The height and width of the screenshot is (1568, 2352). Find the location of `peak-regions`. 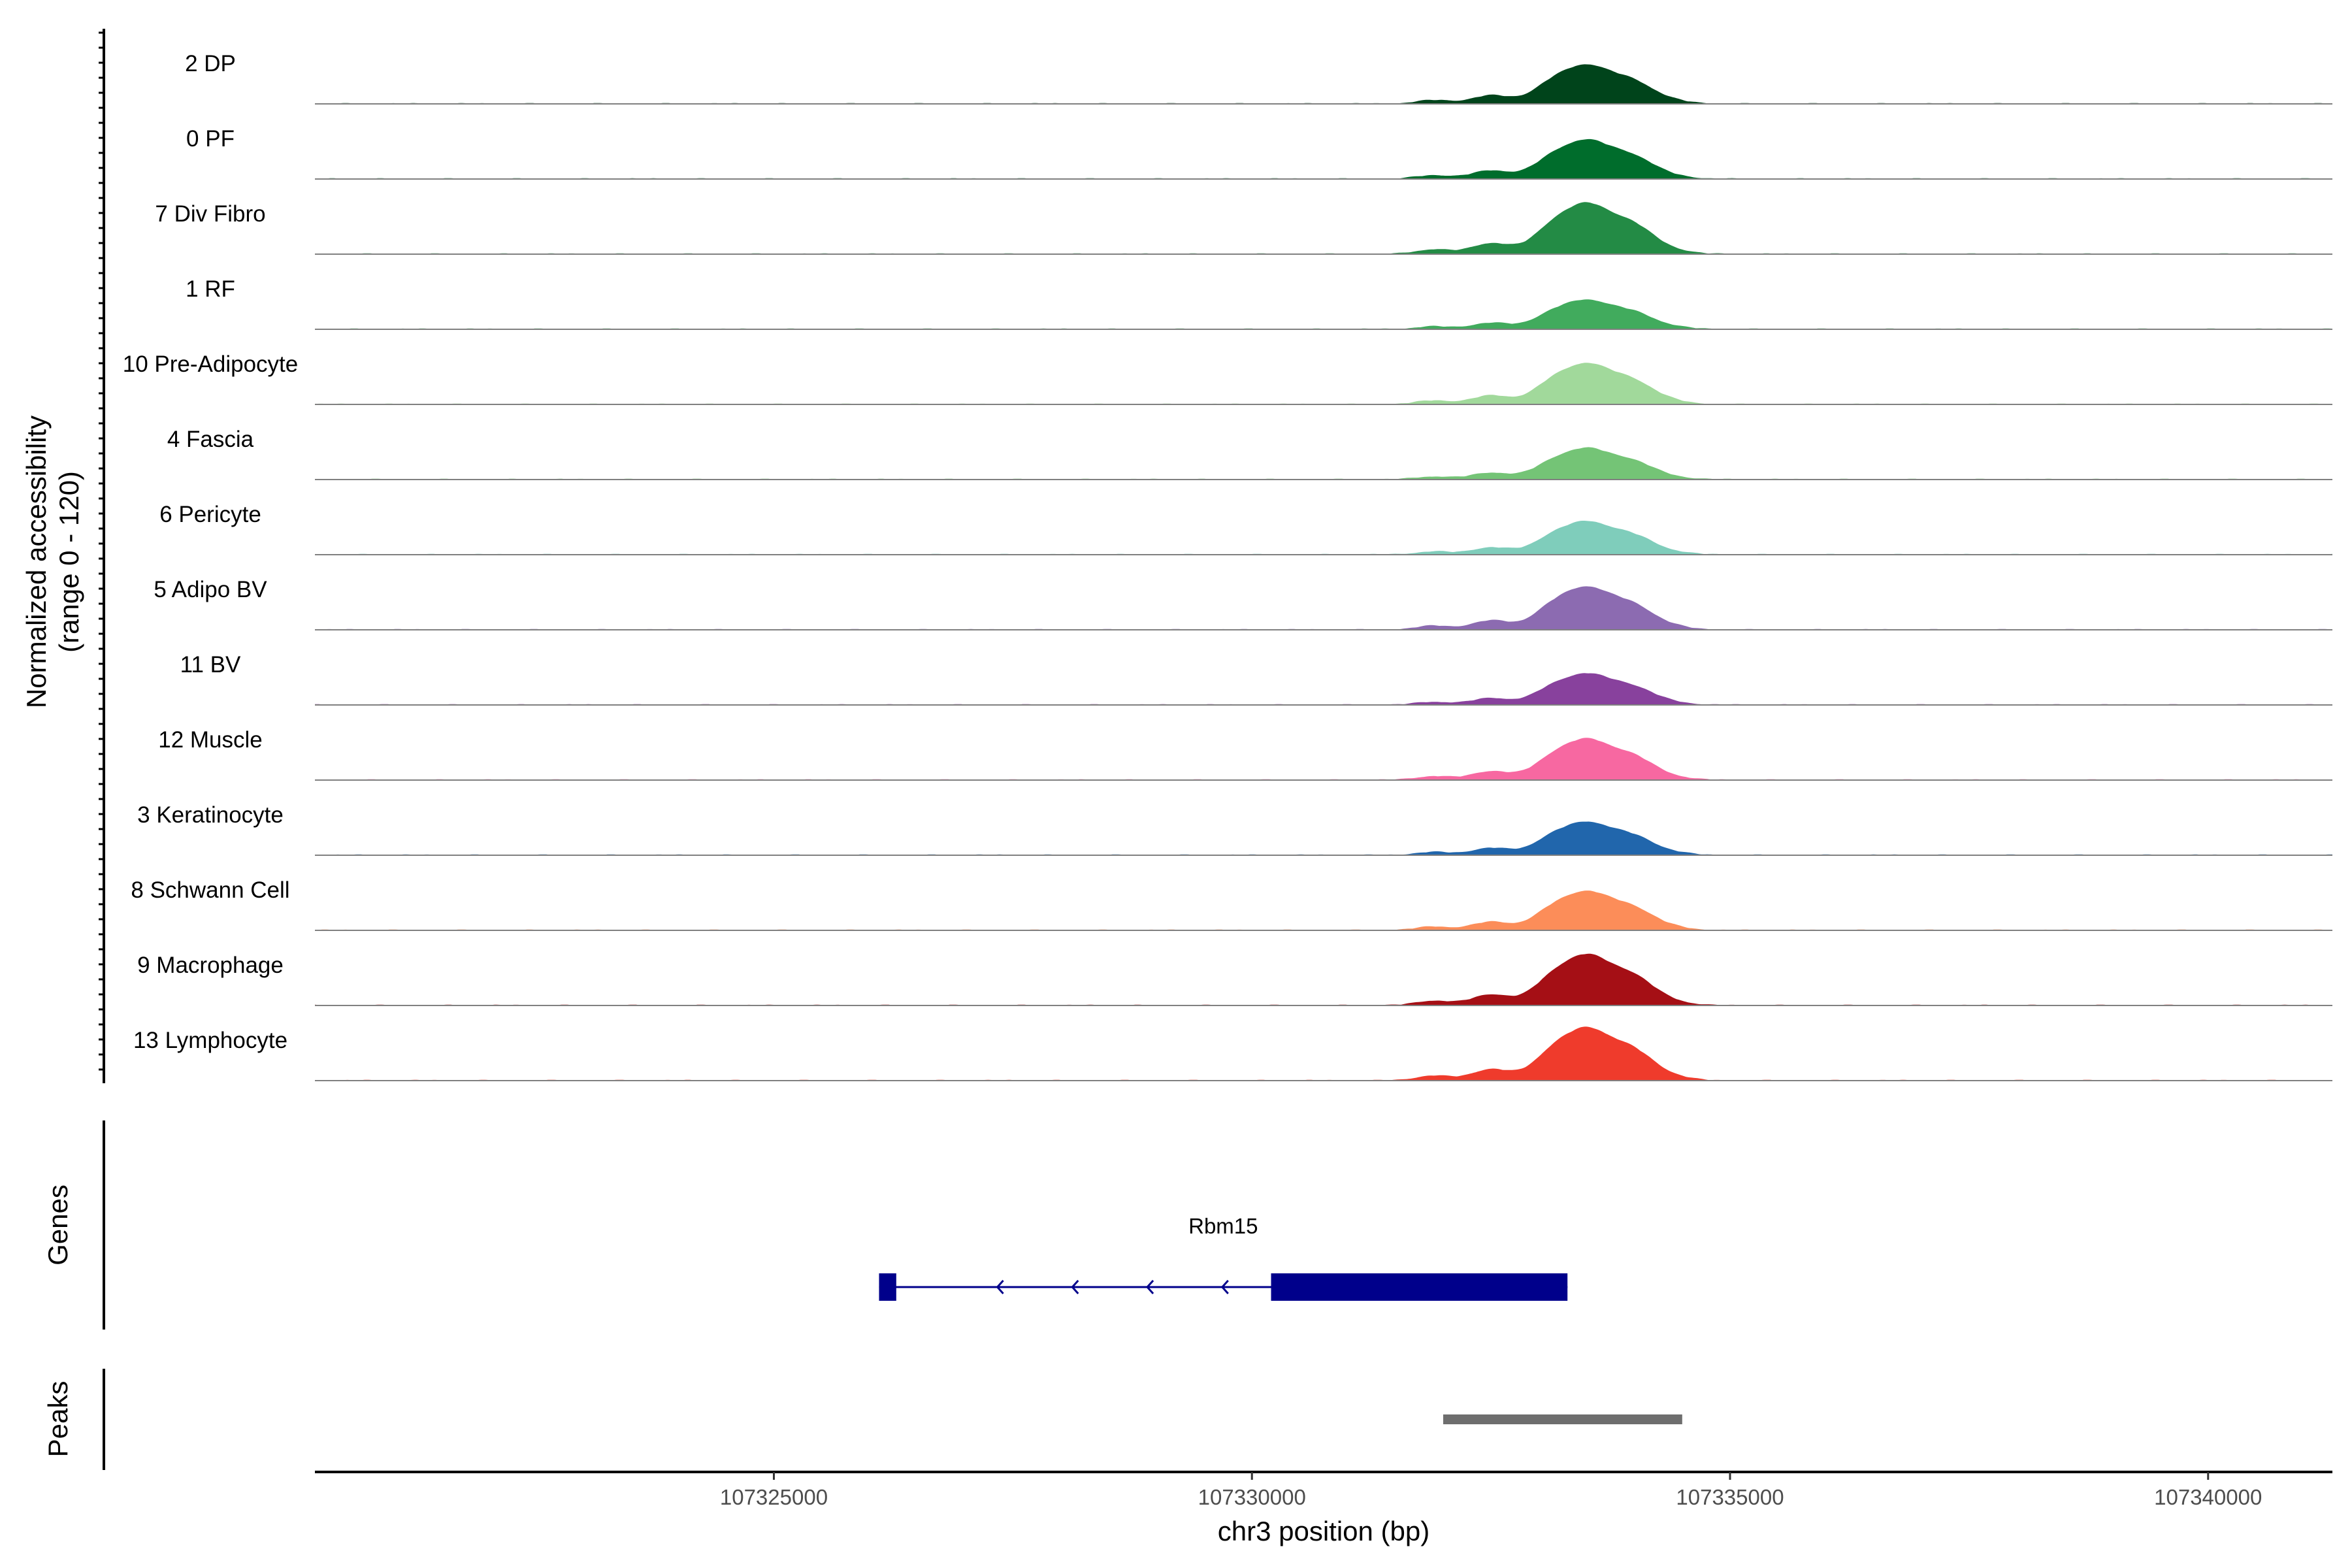

peak-regions is located at coordinates (1562, 1419).